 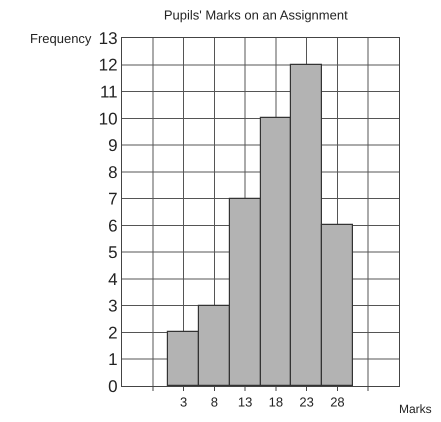 What do you see at coordinates (108, 65) in the screenshot?
I see `y-tick-label: 12` at bounding box center [108, 65].